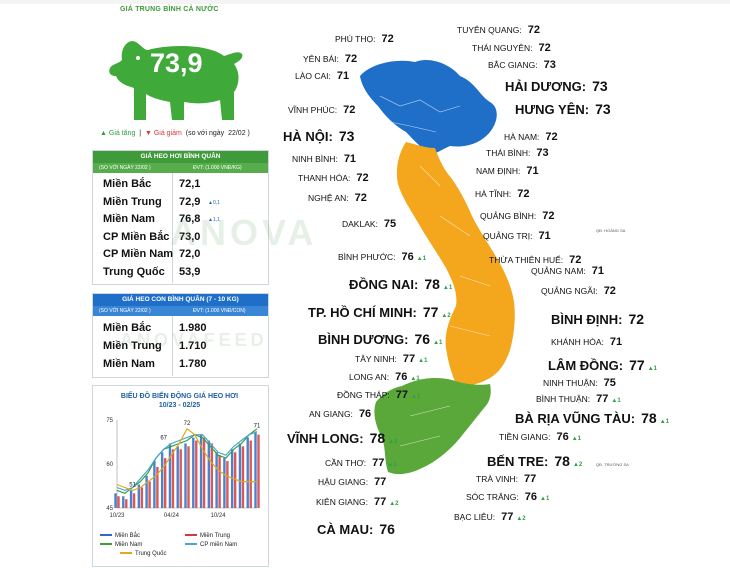 The width and height of the screenshot is (730, 568). Describe the element at coordinates (357, 502) in the screenshot. I see `province-label: KIÊN GIANG: 77 ▲2` at that location.